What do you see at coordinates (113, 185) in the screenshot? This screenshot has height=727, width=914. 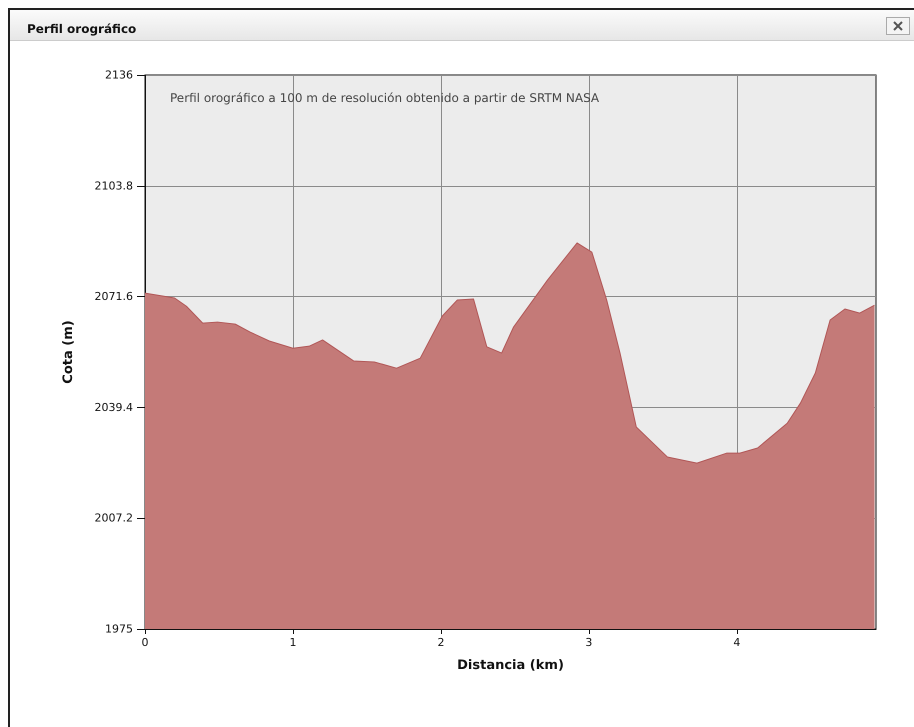 I see `y-tick-label: 2103.8` at bounding box center [113, 185].